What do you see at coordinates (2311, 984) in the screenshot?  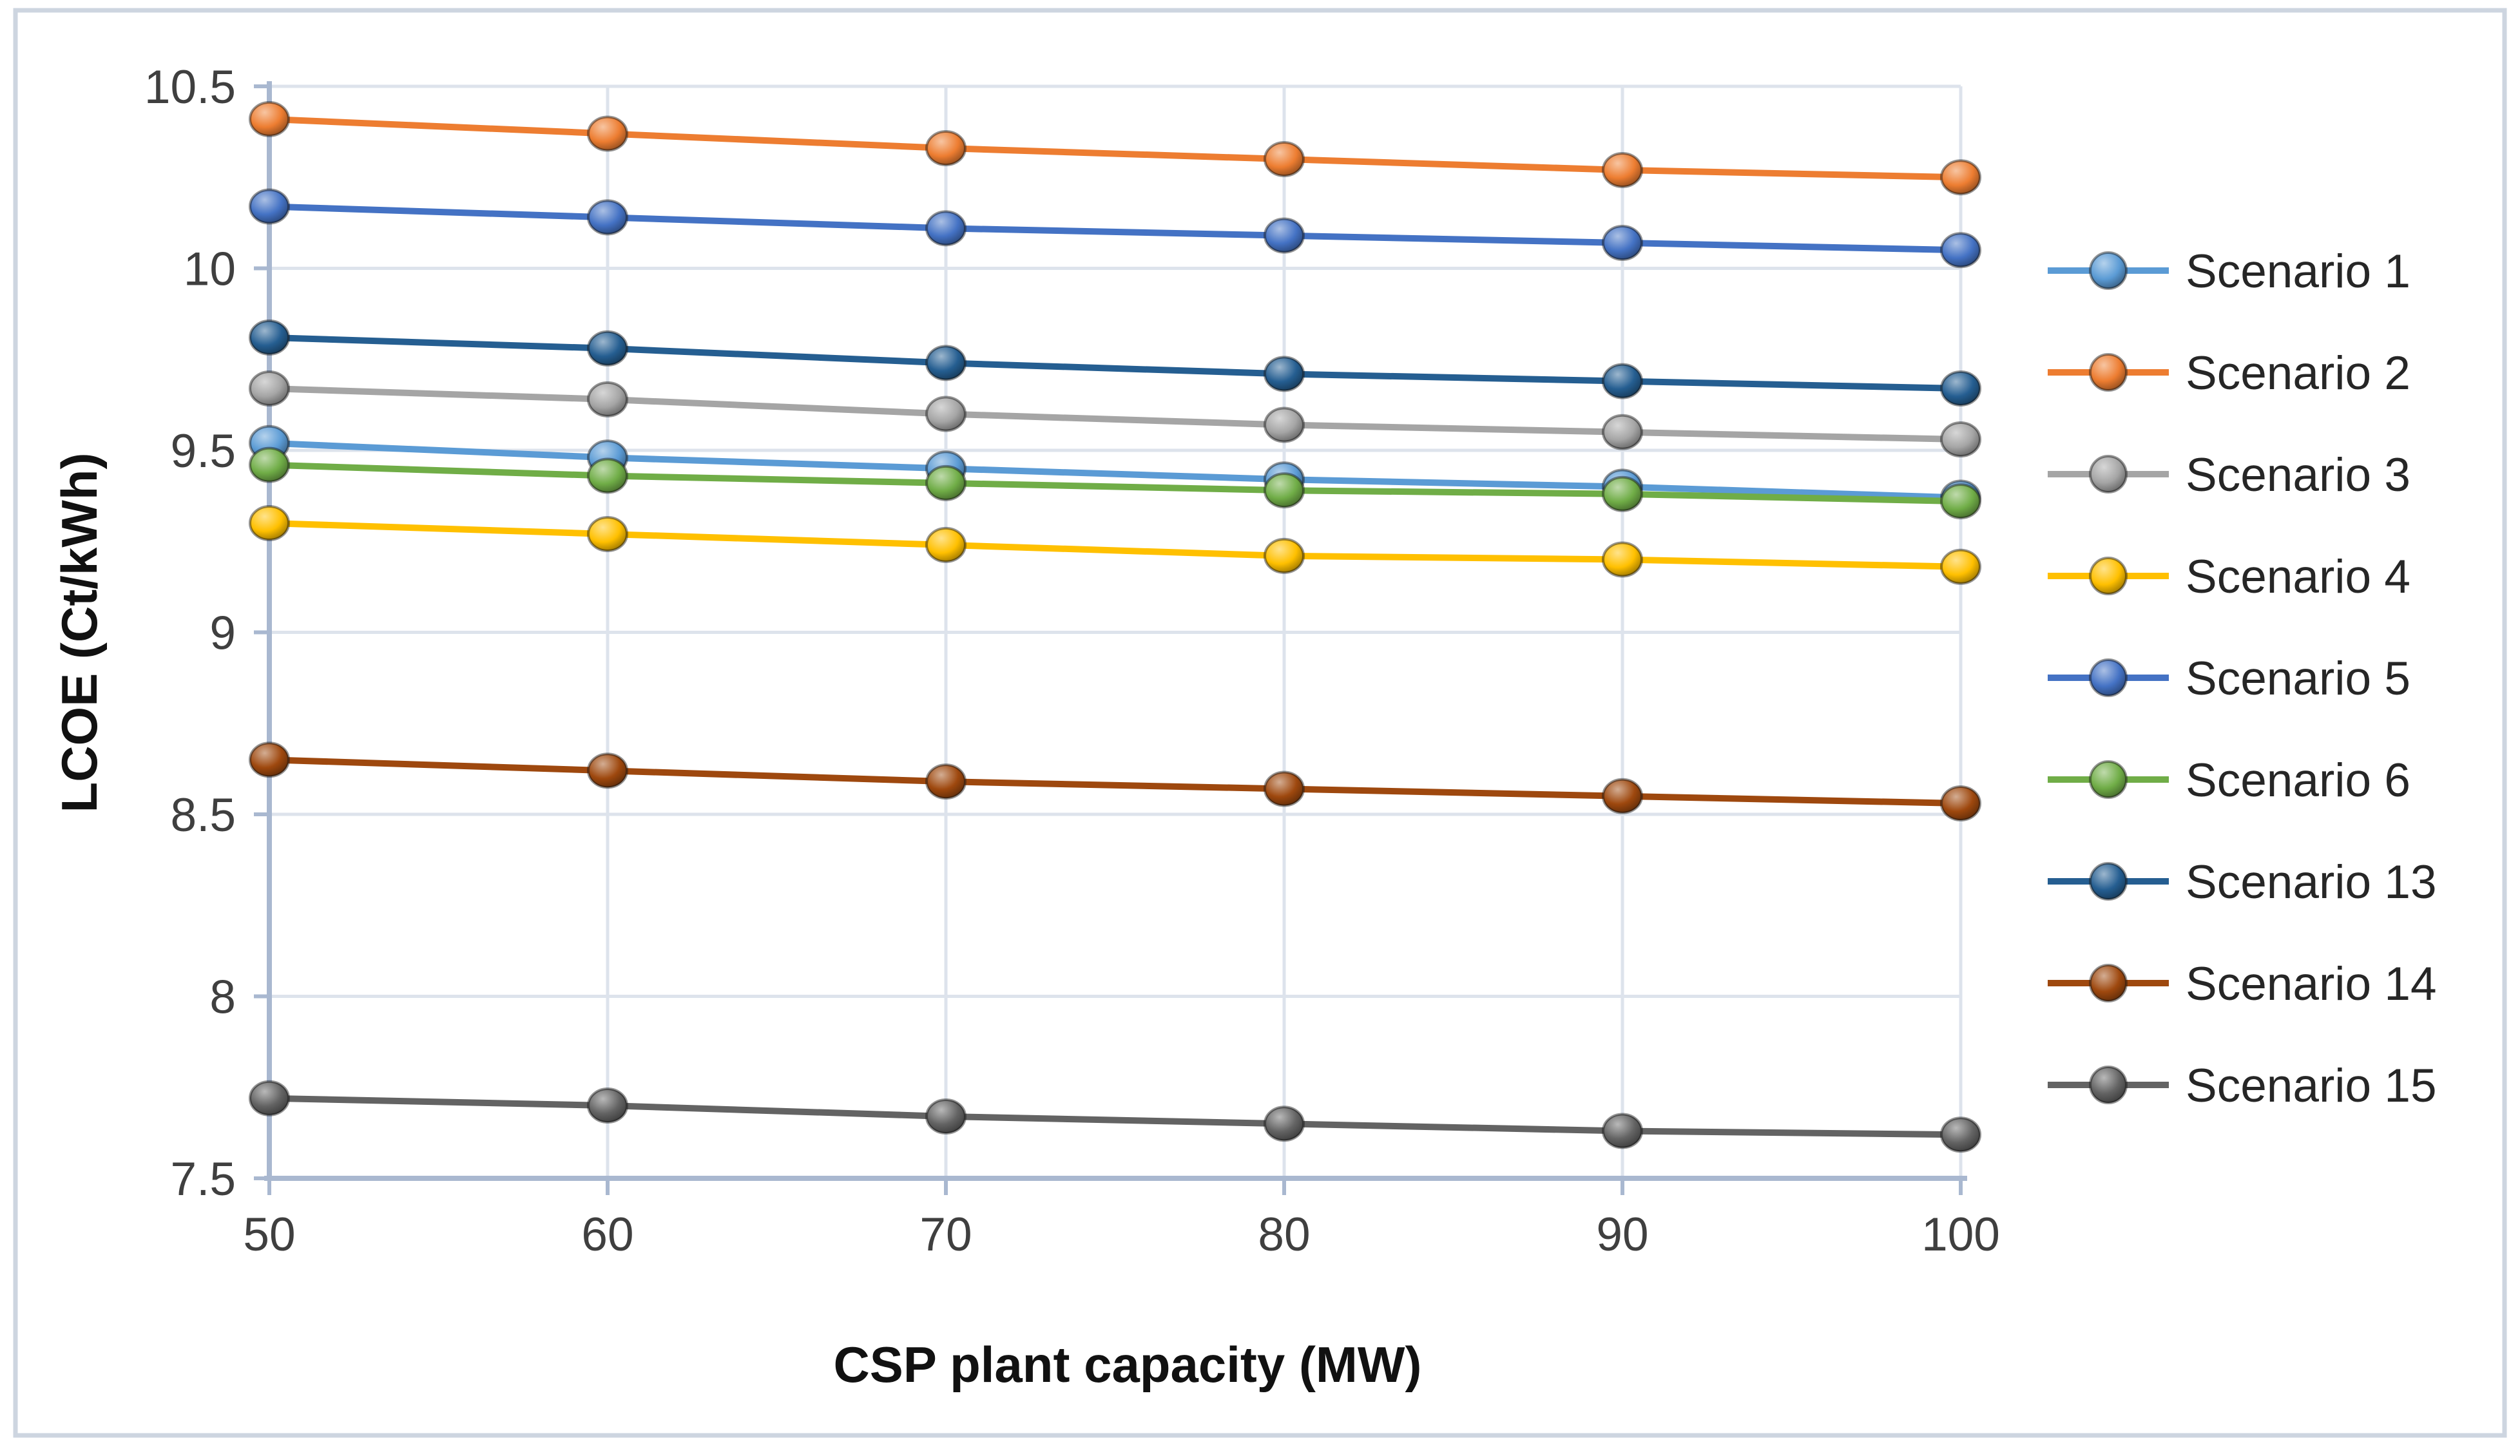 I see `legend-label: Scenario 14` at bounding box center [2311, 984].